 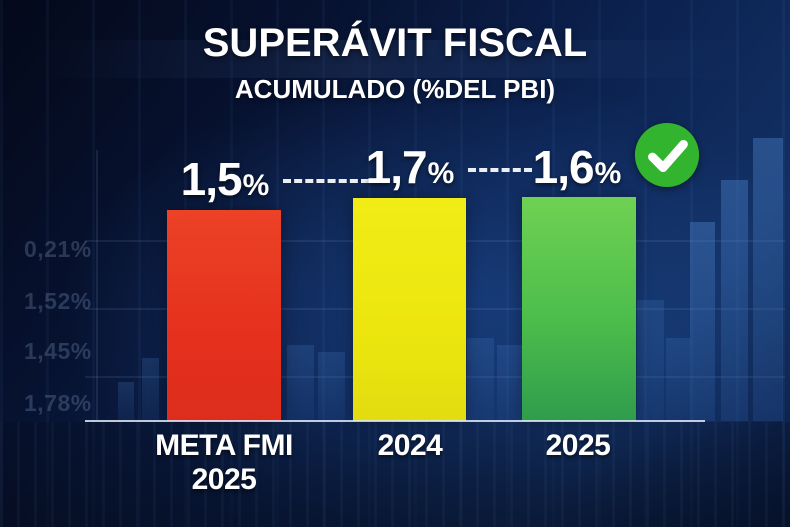 I want to click on chart-subtitle: ACUMULADO (%DEL PBI), so click(x=395, y=89).